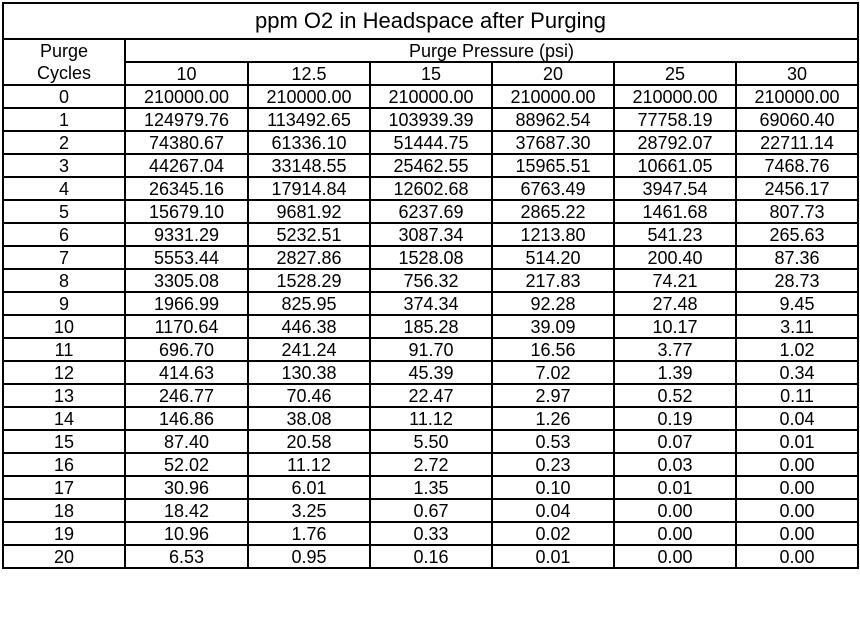 The width and height of the screenshot is (860, 619). I want to click on value-cell: 1170.64, so click(186, 326).